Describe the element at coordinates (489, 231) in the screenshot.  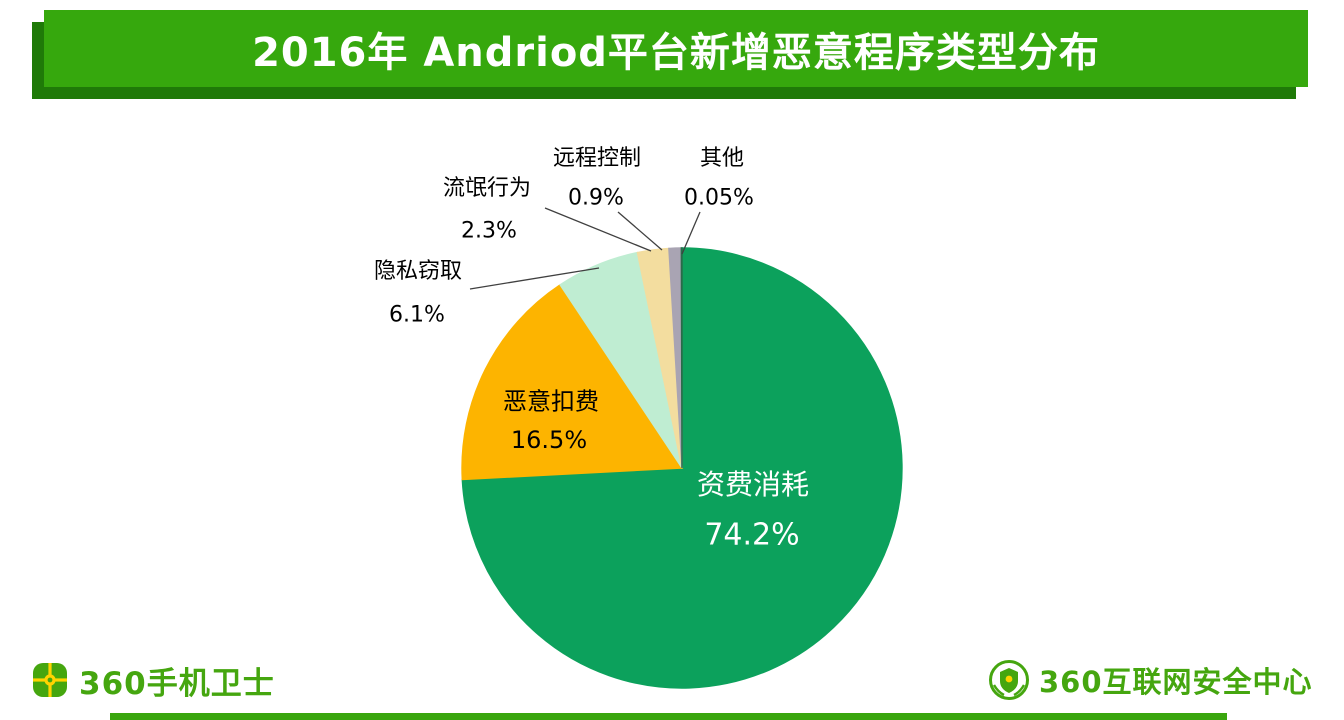
I see `value-rogue-behavior: 2.3%` at that location.